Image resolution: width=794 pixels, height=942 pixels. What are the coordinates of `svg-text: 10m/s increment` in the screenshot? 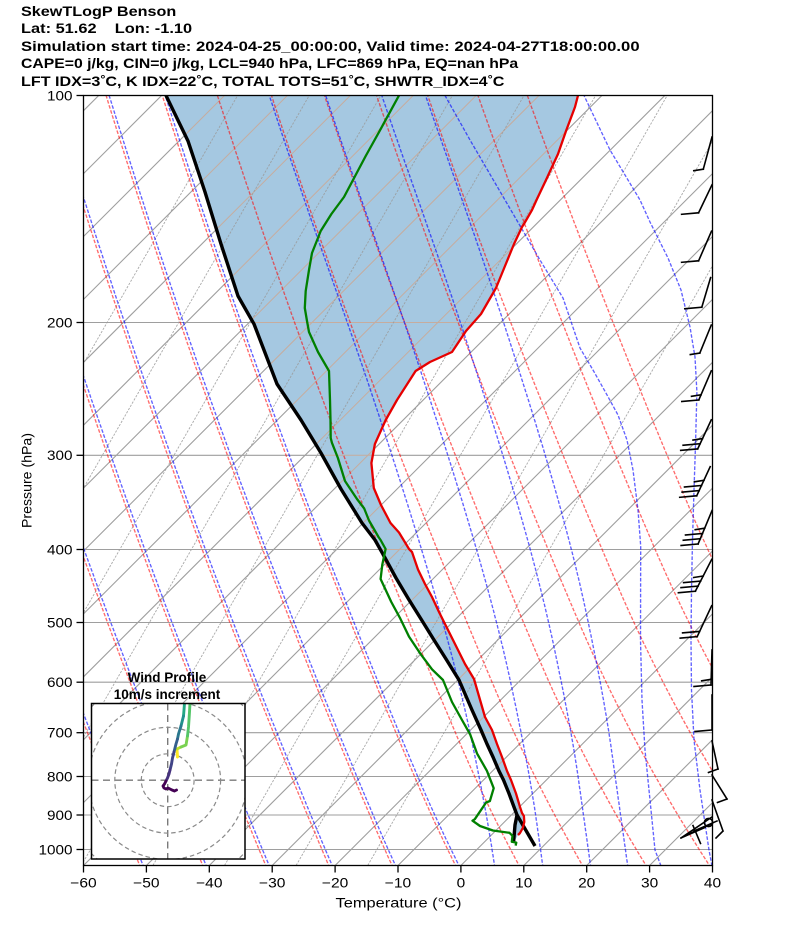 It's located at (167, 694).